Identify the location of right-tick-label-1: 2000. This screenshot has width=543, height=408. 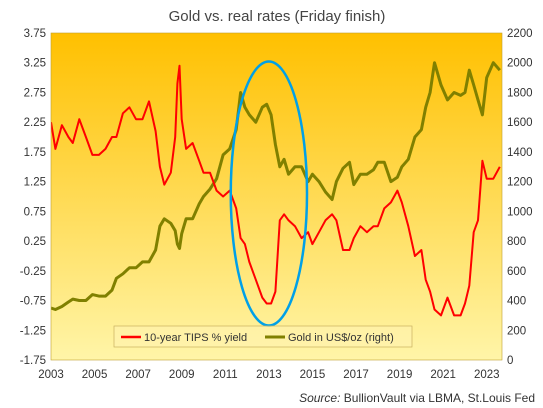
(520, 64).